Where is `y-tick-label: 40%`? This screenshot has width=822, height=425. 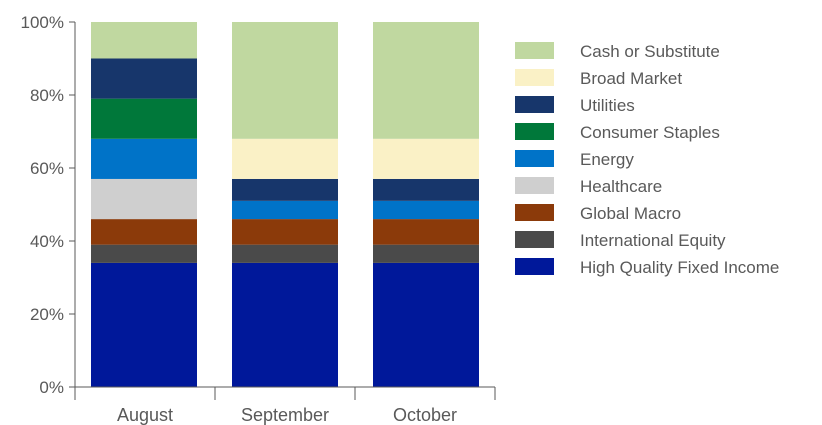
y-tick-label: 40% is located at coordinates (47, 241).